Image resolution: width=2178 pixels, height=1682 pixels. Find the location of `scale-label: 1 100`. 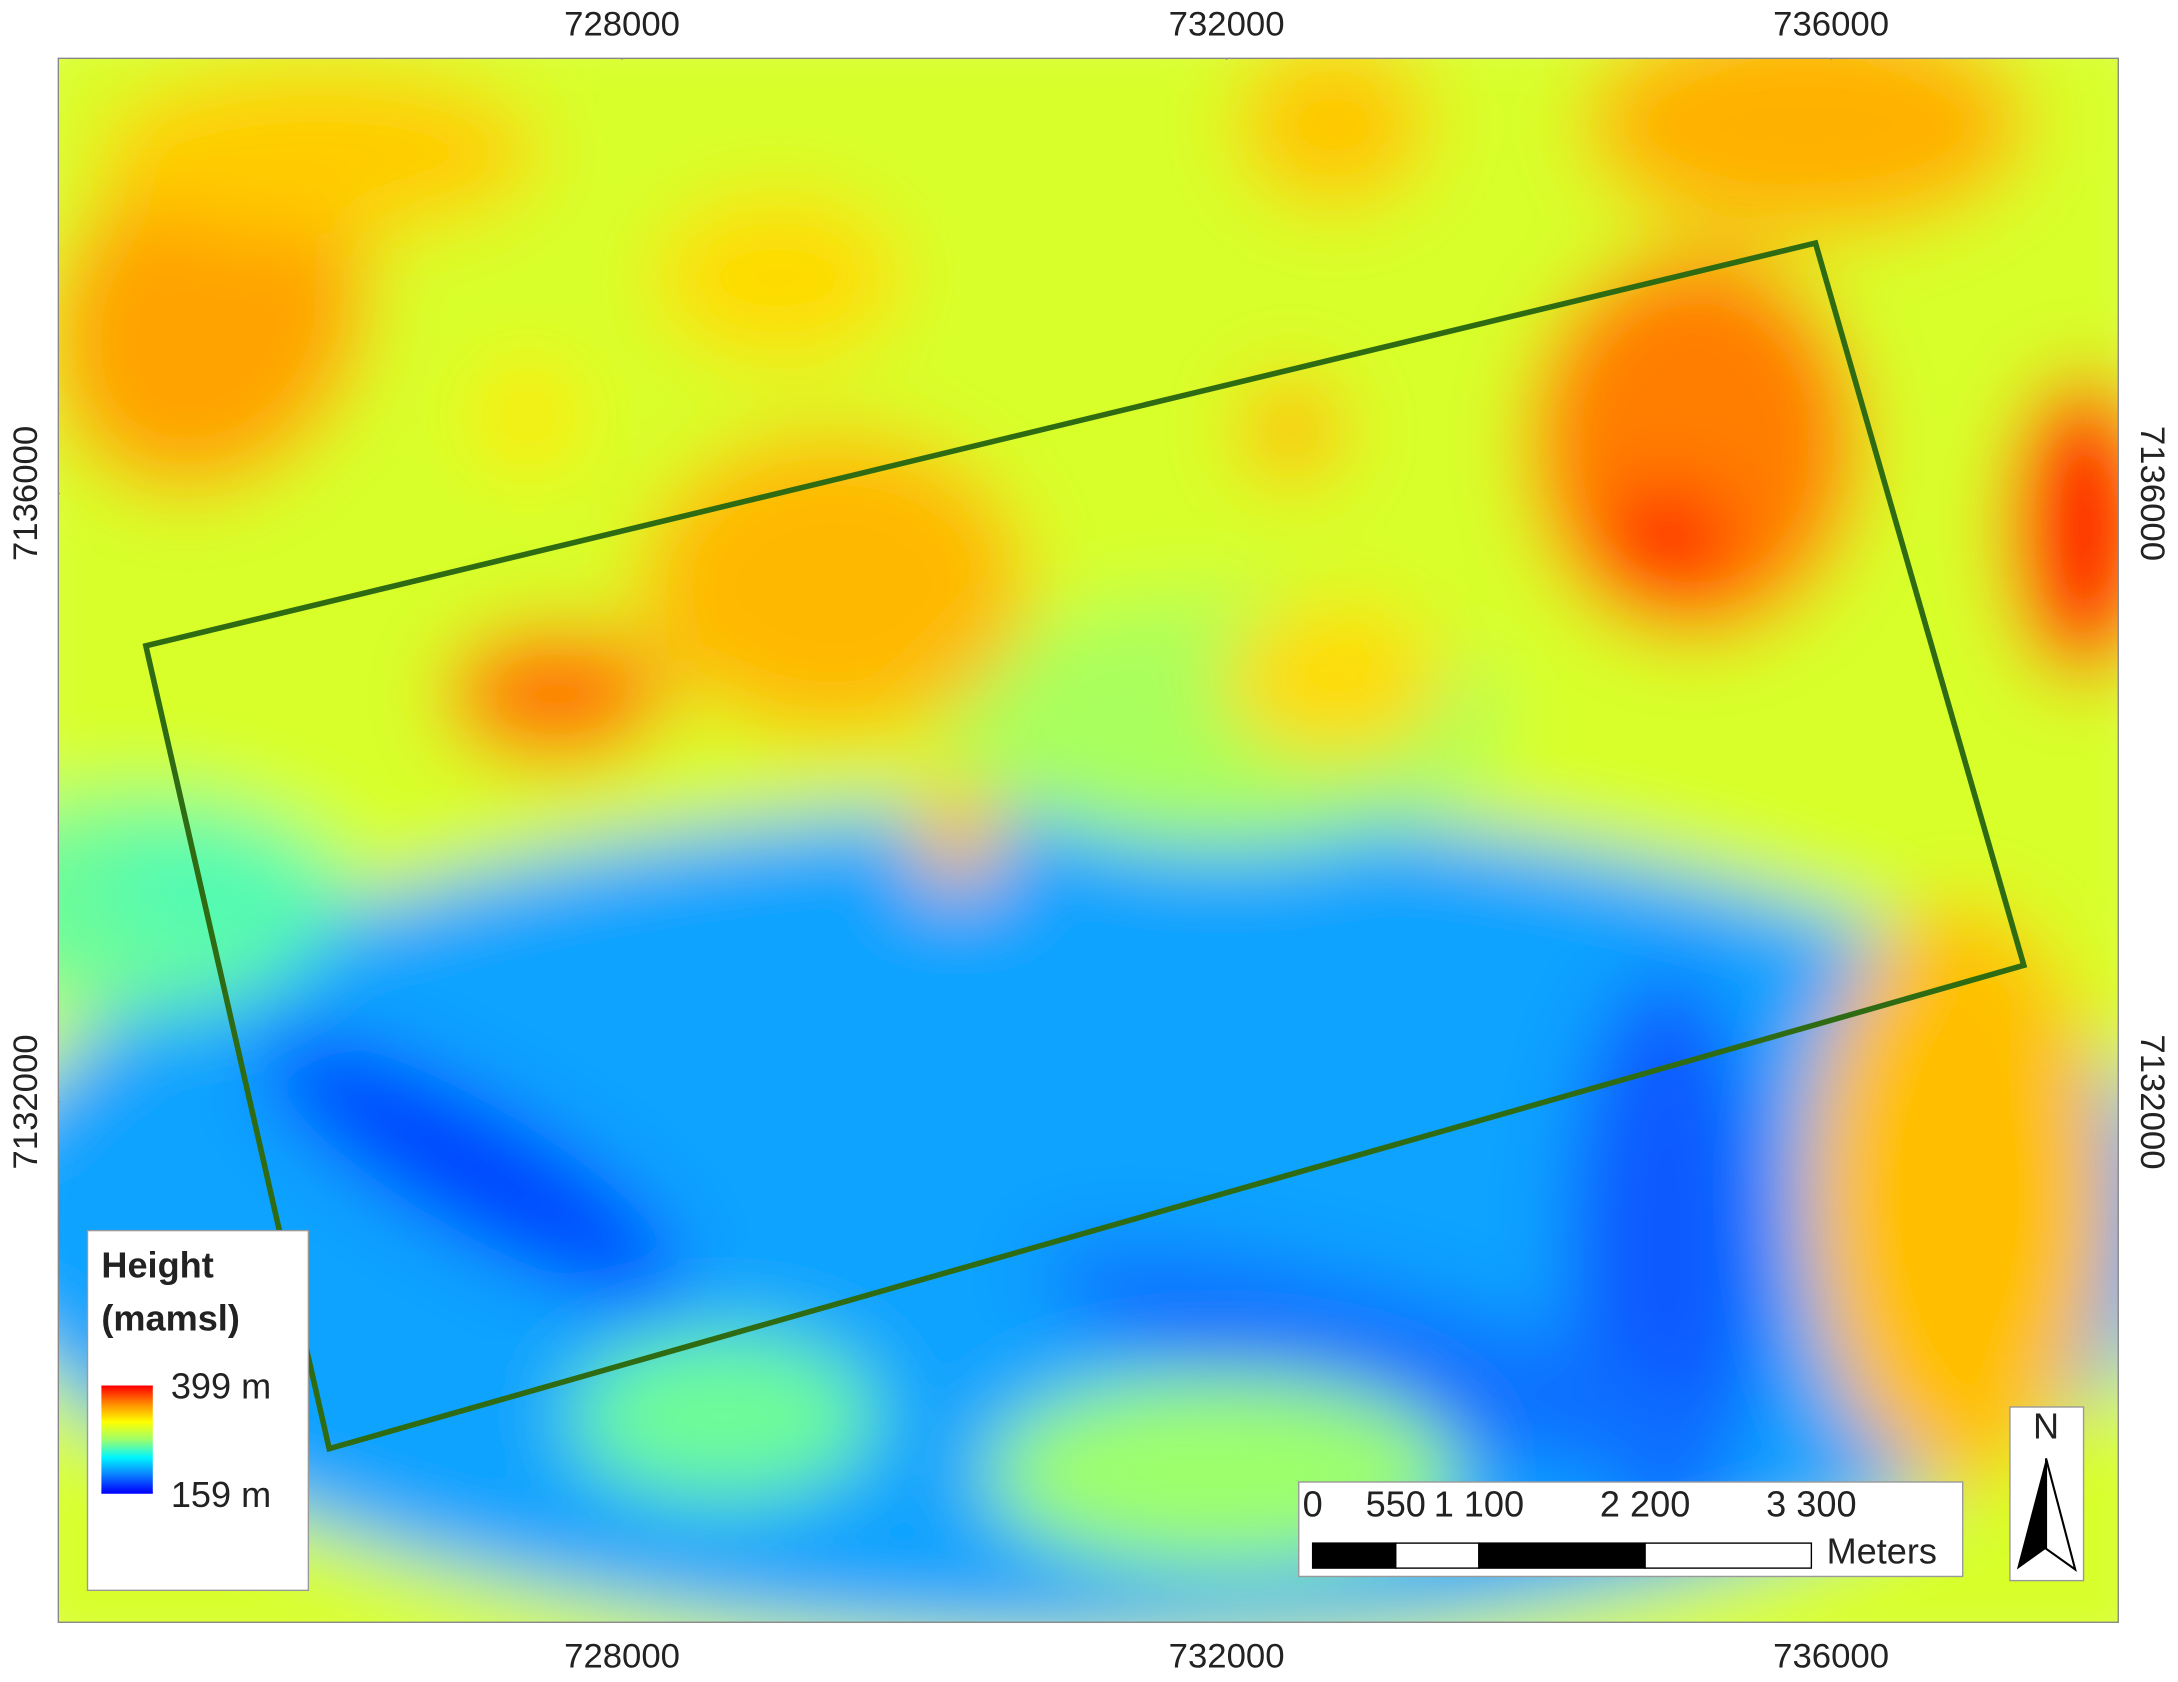

scale-label: 1 100 is located at coordinates (1479, 1504).